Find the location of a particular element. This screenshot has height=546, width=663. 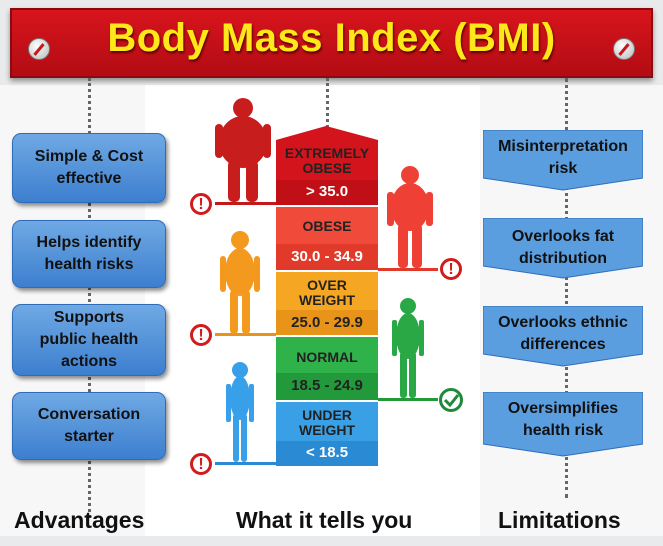

category-range: 30.0 - 34.9 is located at coordinates (327, 256).